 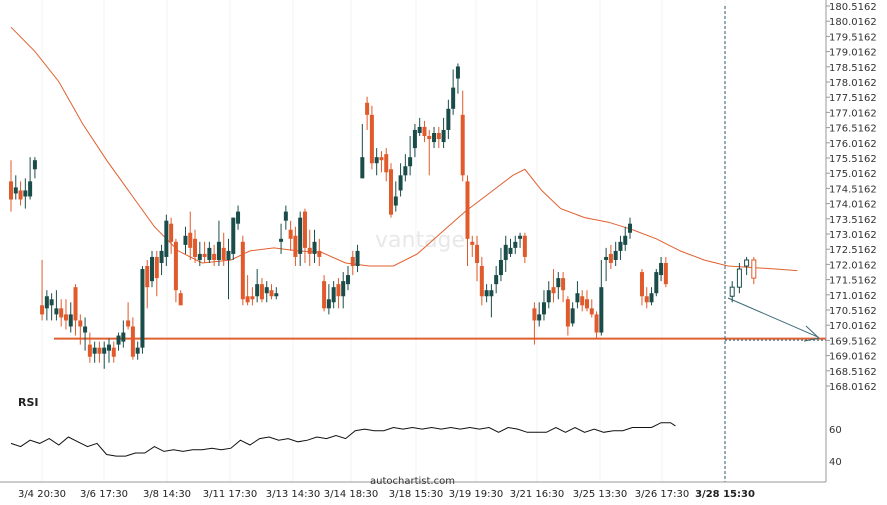 What do you see at coordinates (600, 494) in the screenshot?
I see `time-tick-label: 3/25 13:30` at bounding box center [600, 494].